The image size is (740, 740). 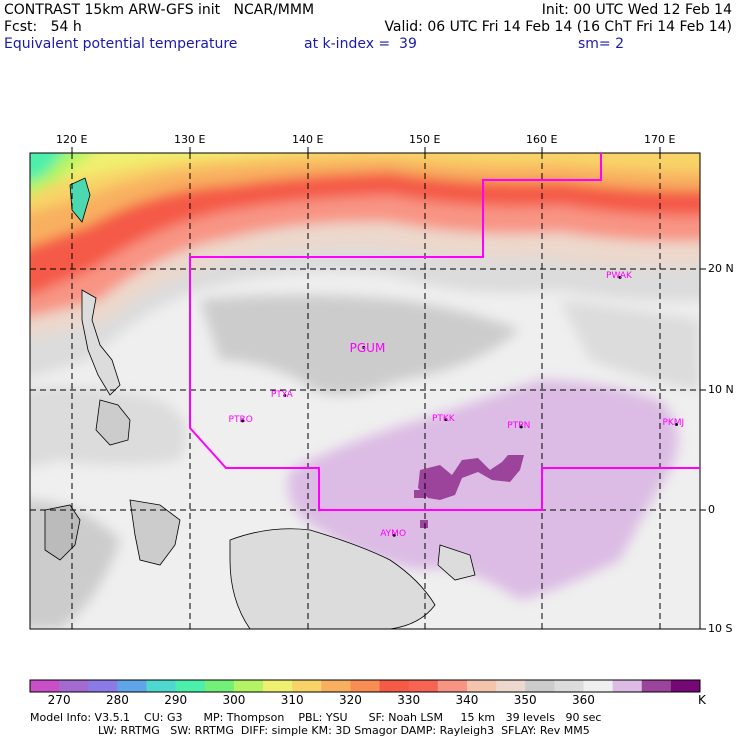 I want to click on station-label: PTKK, so click(x=443, y=418).